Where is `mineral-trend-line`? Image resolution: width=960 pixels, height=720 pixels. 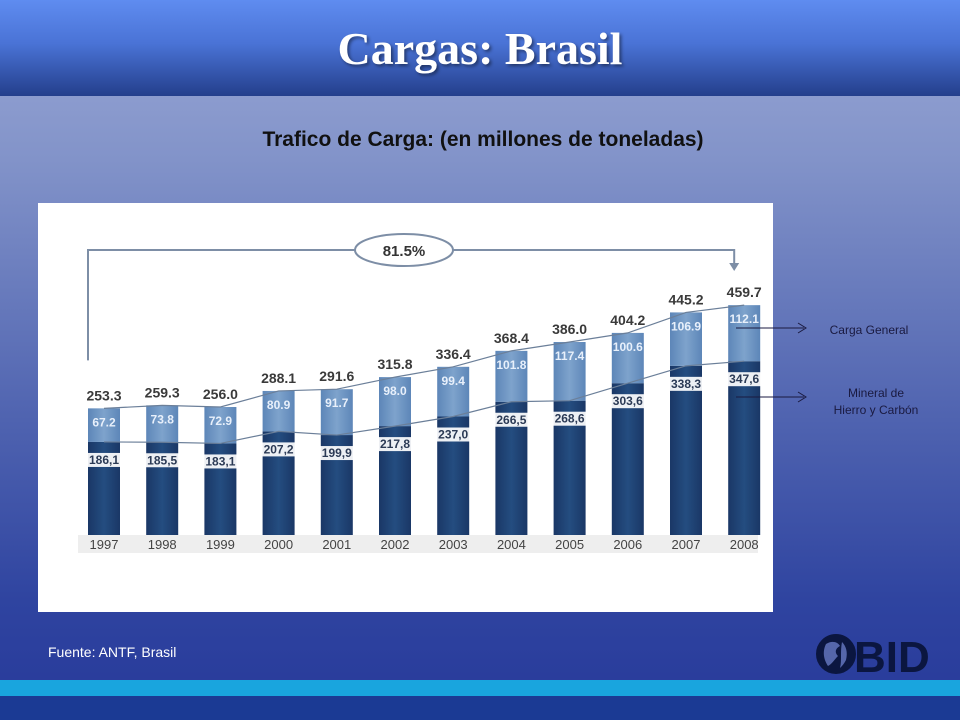 mineral-trend-line is located at coordinates (424, 402).